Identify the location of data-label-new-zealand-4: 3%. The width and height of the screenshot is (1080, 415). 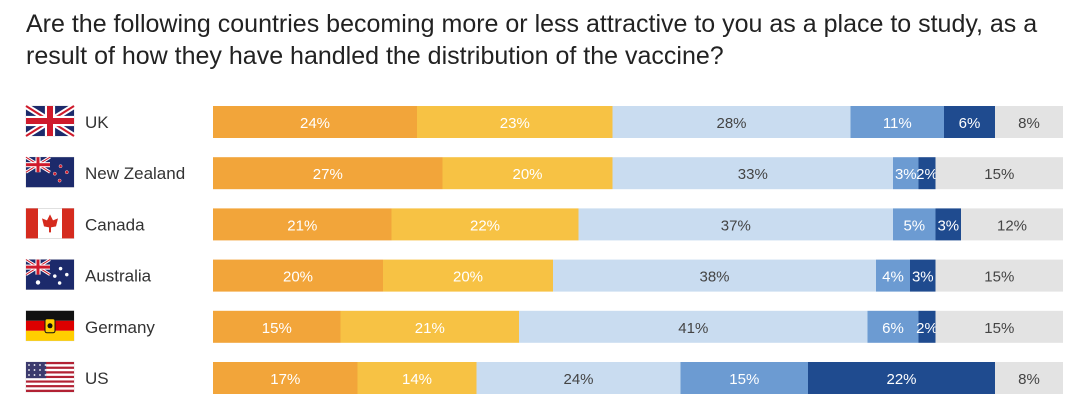
(906, 174).